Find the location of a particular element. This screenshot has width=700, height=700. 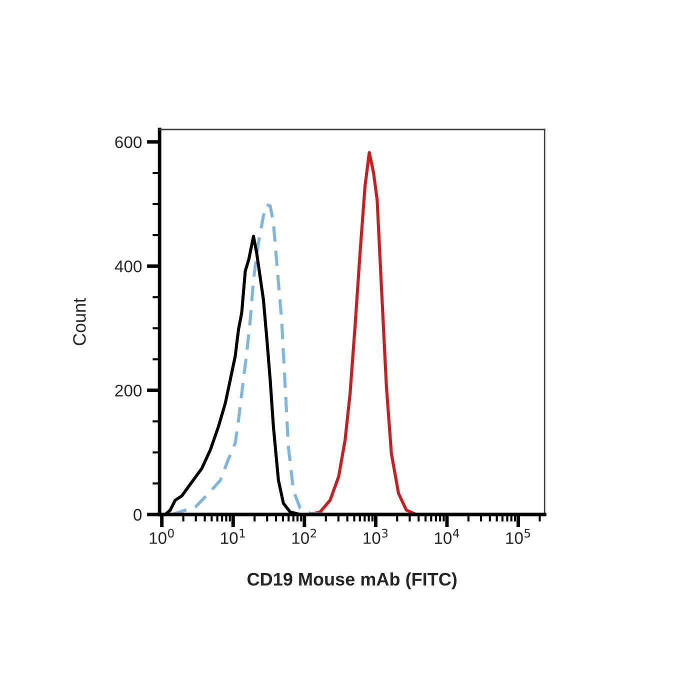

x-tick-label: 10$^{3}$ is located at coordinates (376, 536).